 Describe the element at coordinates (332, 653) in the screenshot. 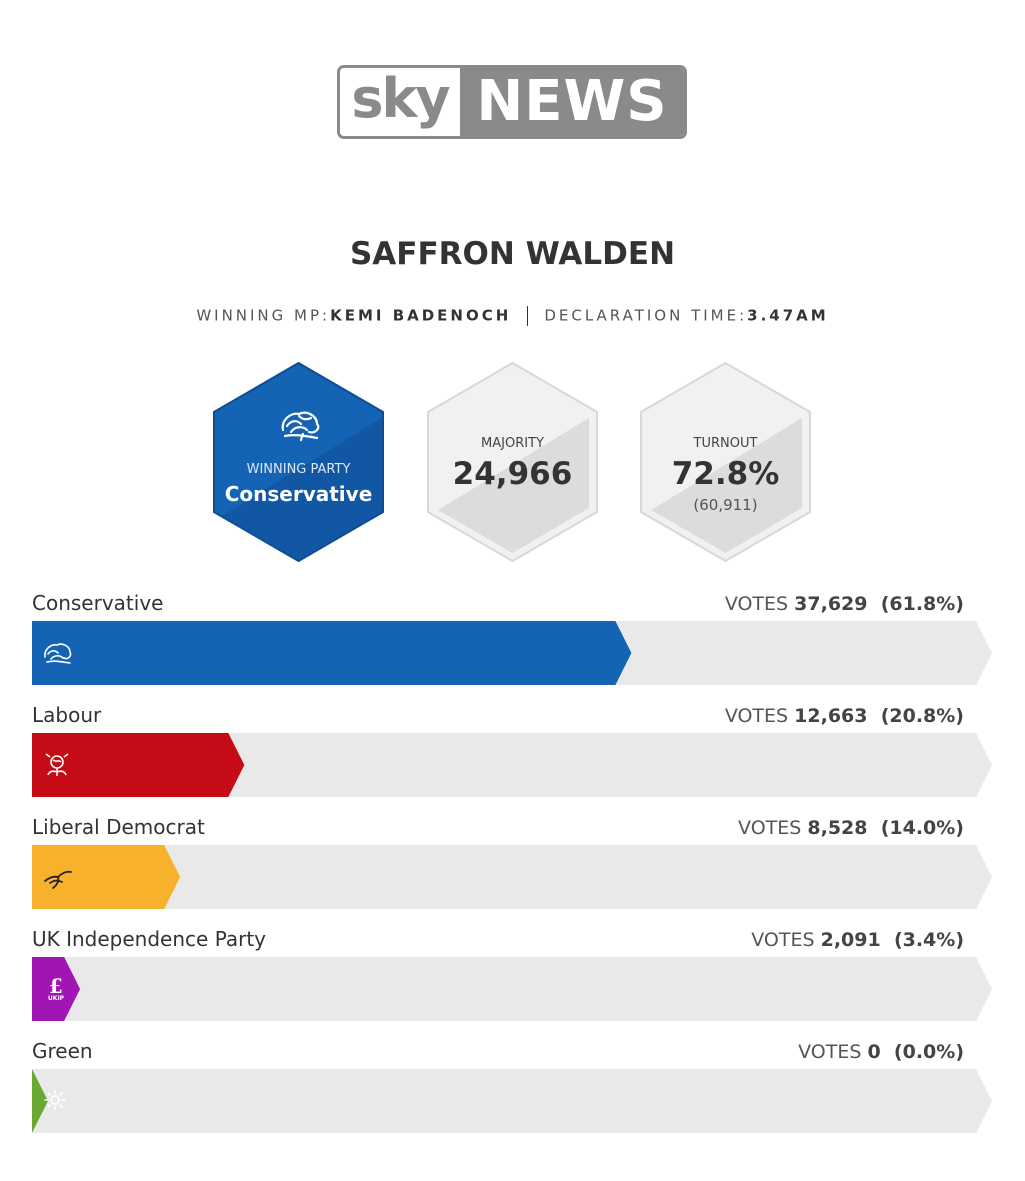

I see `bar-fill-conservative` at that location.